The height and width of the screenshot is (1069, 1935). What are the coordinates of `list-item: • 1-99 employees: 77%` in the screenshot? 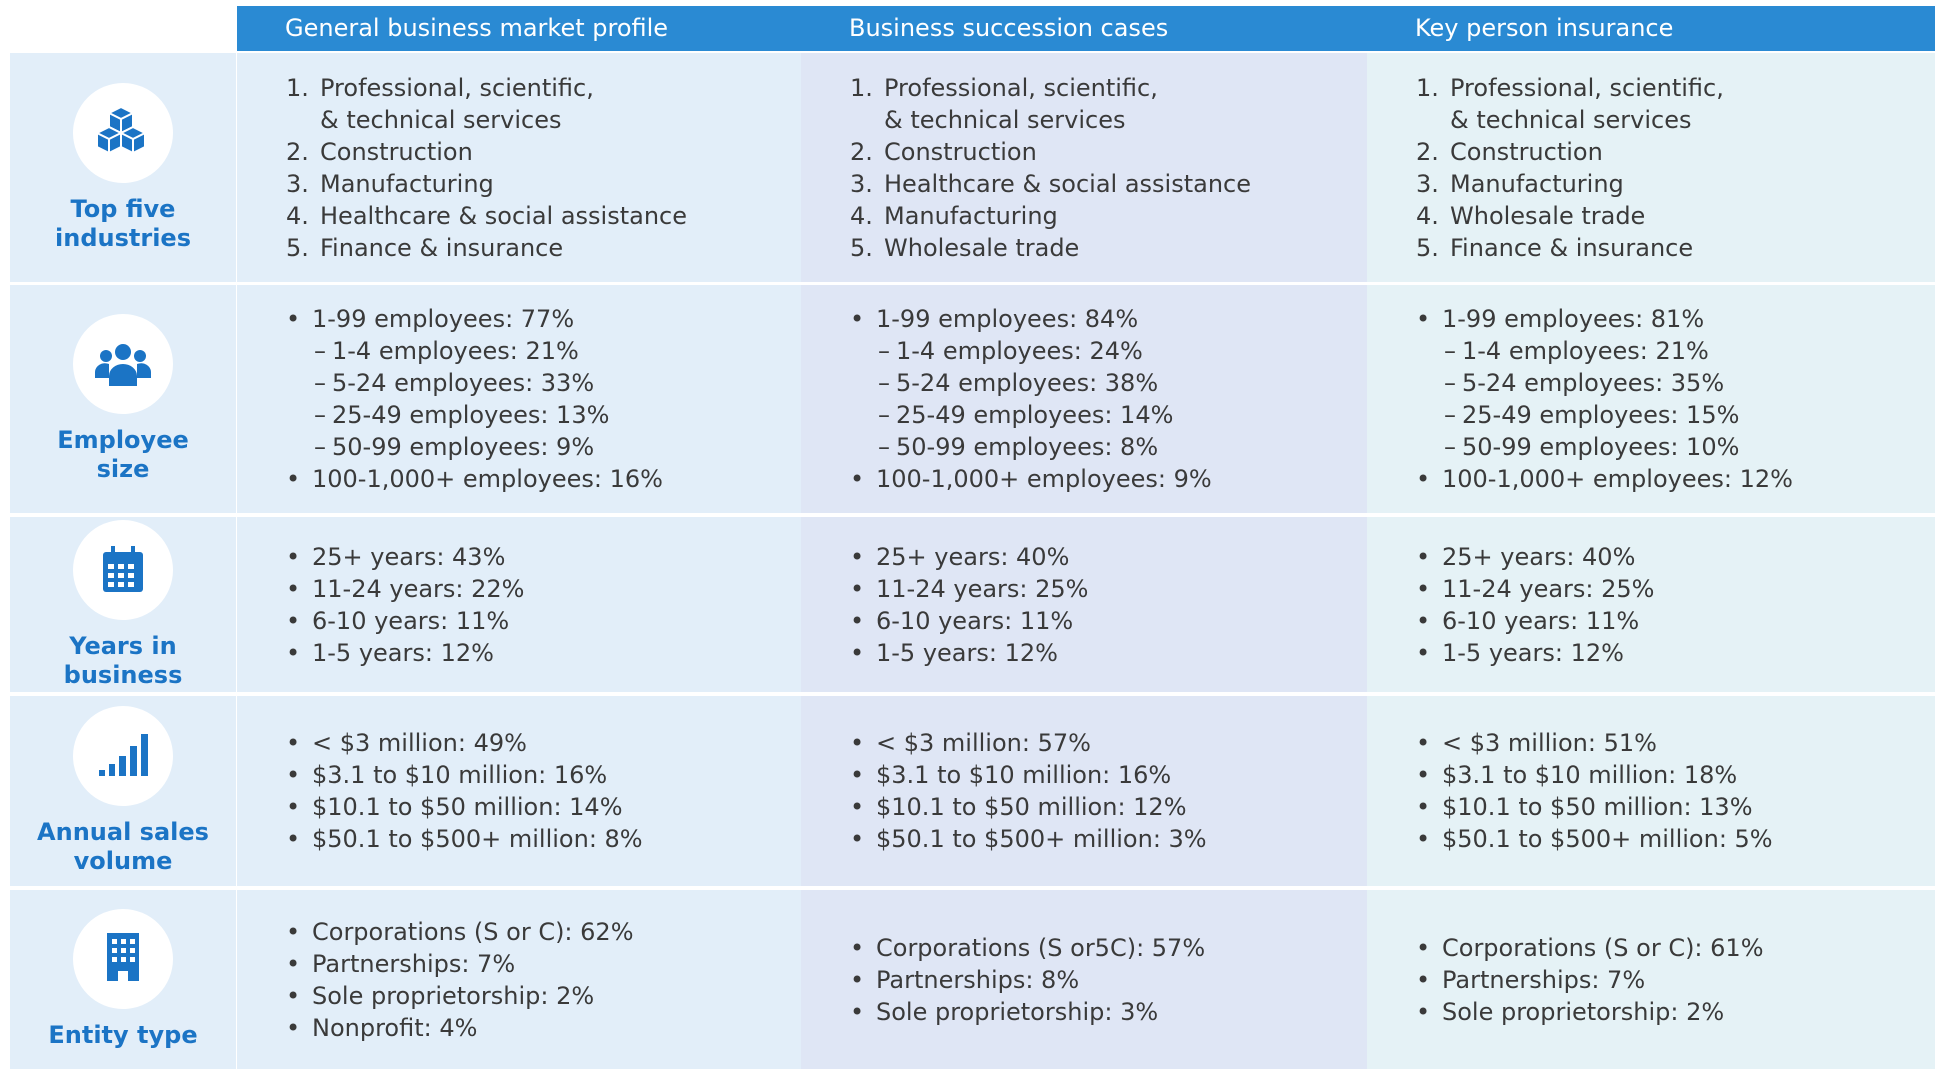 It's located at (543, 319).